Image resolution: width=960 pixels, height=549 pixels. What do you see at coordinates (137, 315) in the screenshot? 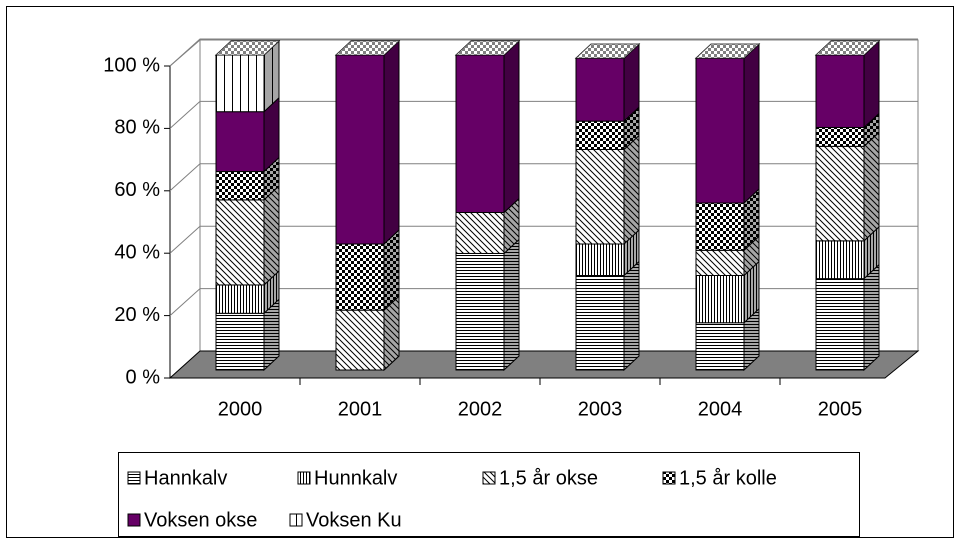
I see `y-tick-label: 20 %` at bounding box center [137, 315].